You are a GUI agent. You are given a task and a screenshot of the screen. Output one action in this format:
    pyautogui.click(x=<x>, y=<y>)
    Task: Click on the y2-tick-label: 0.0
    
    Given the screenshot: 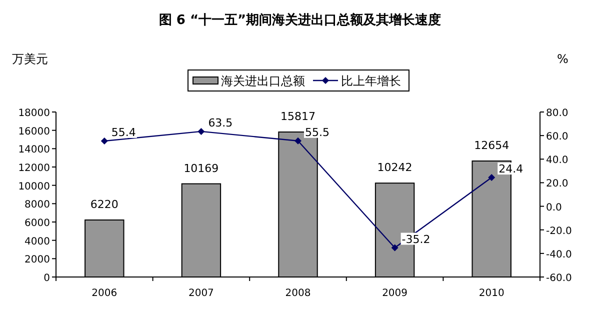 What is the action you would take?
    pyautogui.click(x=554, y=208)
    